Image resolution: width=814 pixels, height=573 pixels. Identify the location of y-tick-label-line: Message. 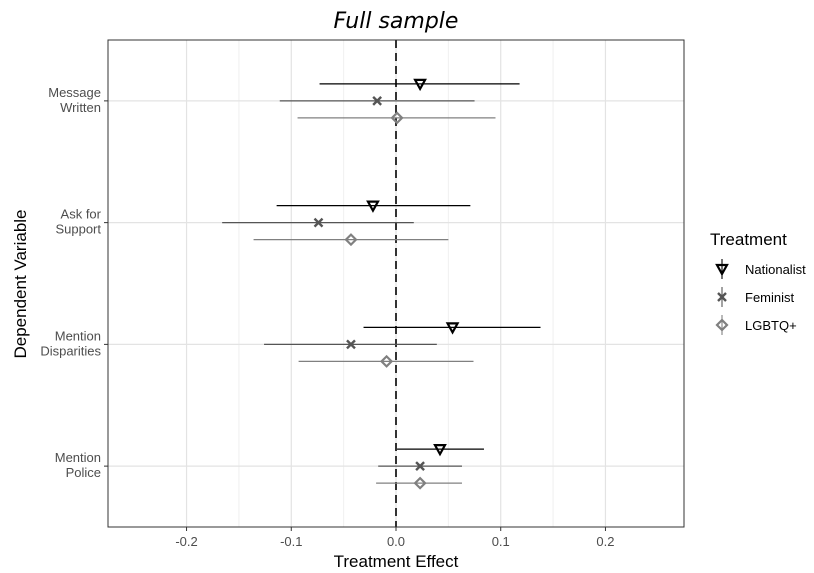
(74, 92).